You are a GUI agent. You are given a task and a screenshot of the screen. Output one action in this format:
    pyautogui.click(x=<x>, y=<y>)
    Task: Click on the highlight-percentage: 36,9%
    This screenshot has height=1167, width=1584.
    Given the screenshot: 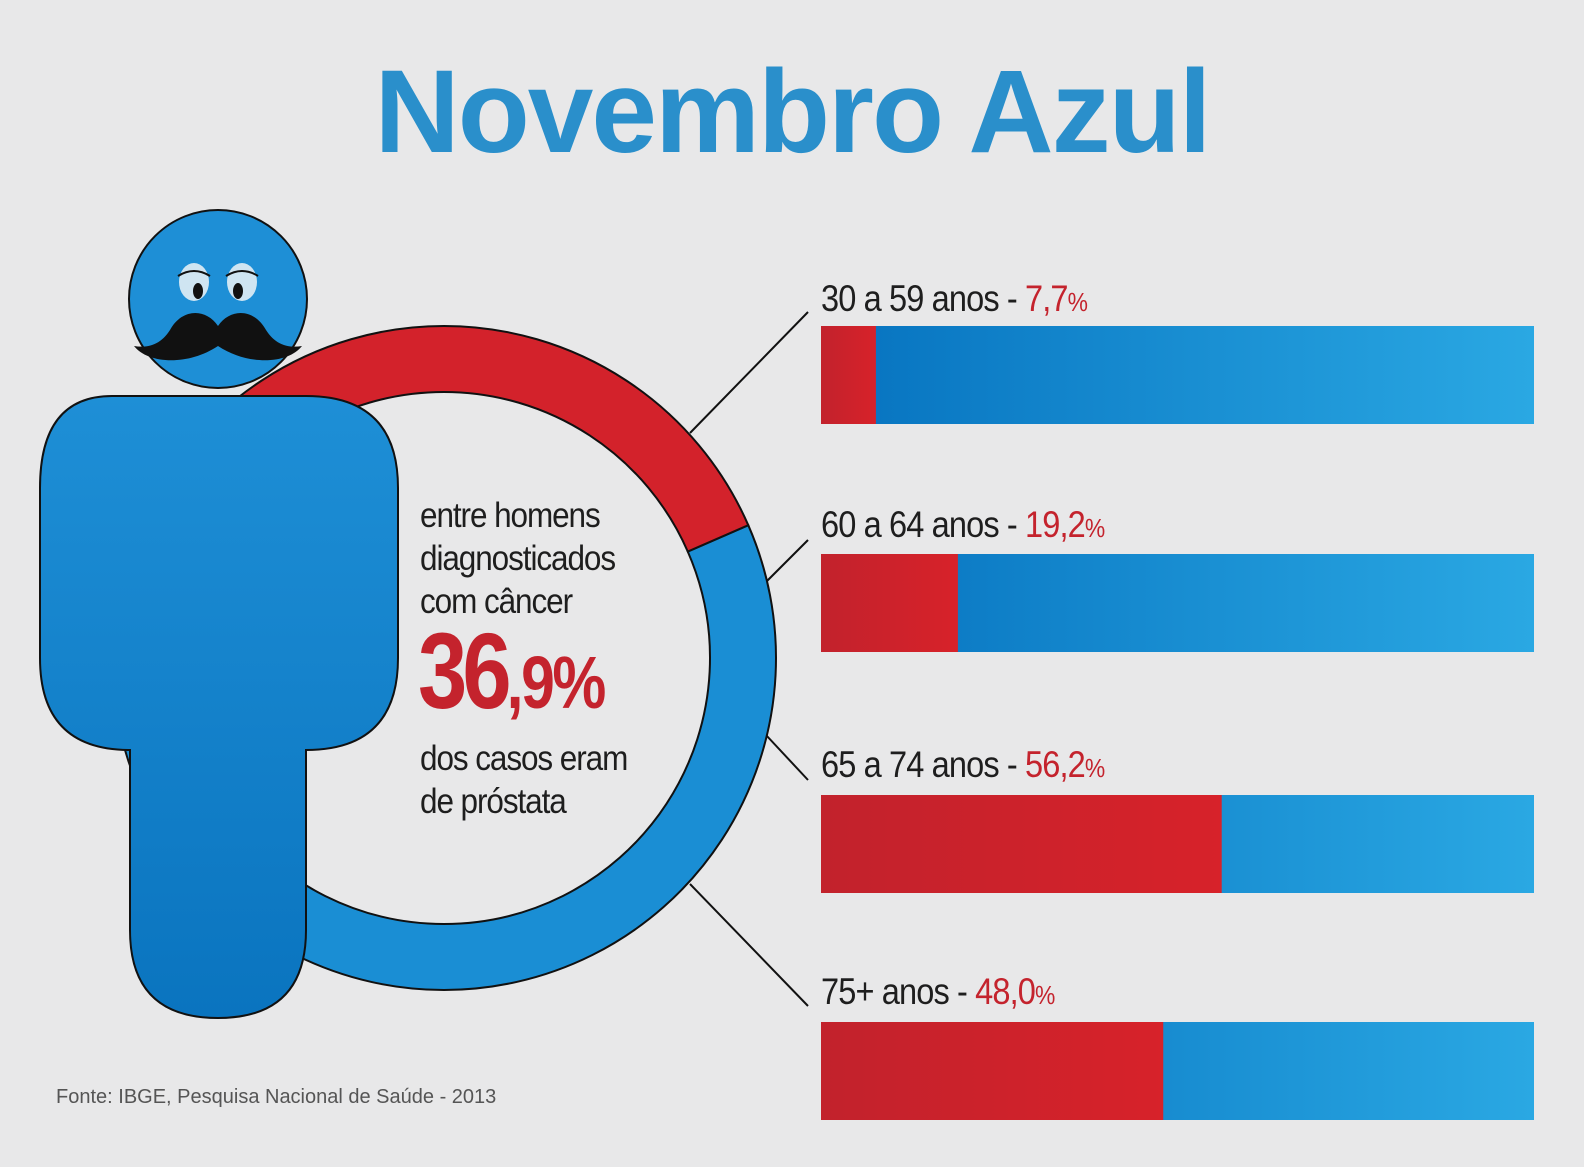 What is the action you would take?
    pyautogui.click(x=525, y=674)
    